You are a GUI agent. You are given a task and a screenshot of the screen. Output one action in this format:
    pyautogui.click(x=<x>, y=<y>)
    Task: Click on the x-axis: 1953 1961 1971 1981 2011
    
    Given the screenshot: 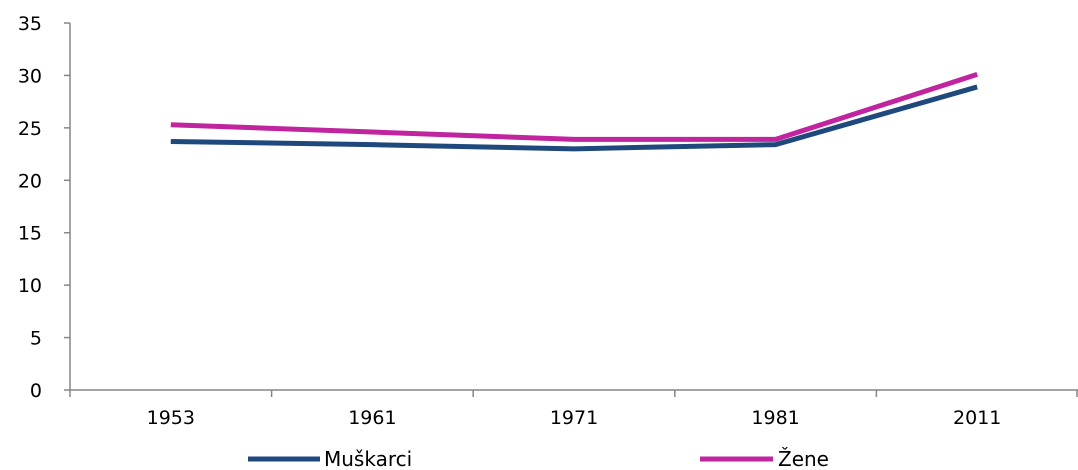 What is the action you would take?
    pyautogui.click(x=573, y=409)
    